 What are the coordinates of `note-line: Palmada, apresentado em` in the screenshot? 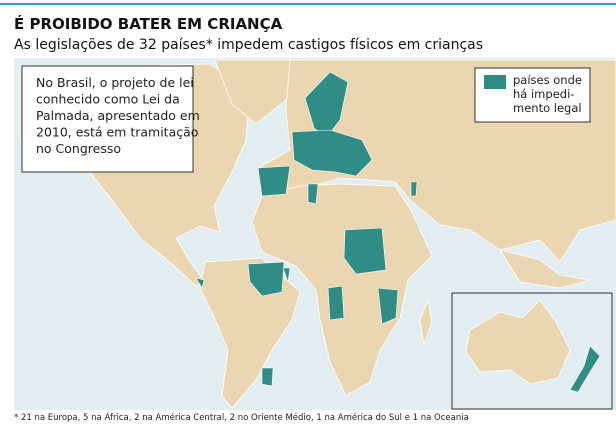 It's located at (118, 115).